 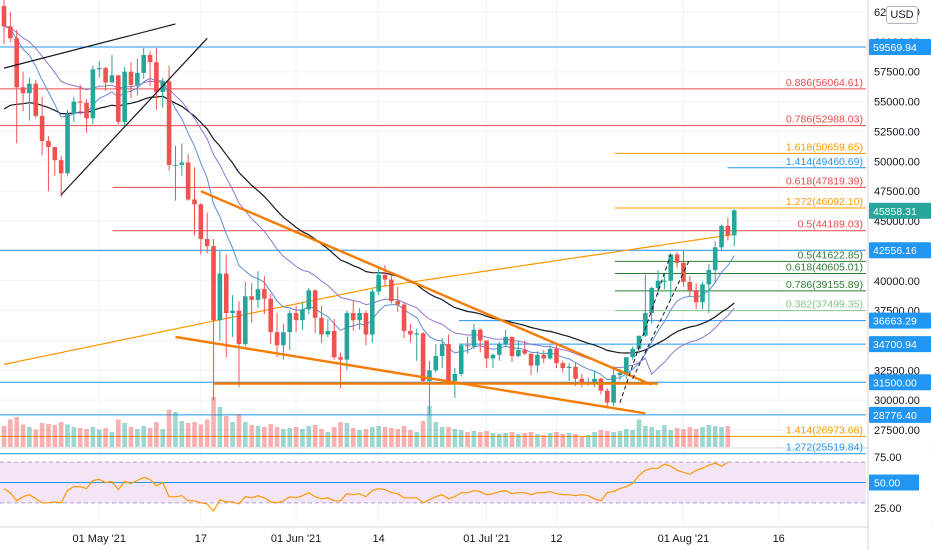 I want to click on last-price-box, so click(x=900, y=210).